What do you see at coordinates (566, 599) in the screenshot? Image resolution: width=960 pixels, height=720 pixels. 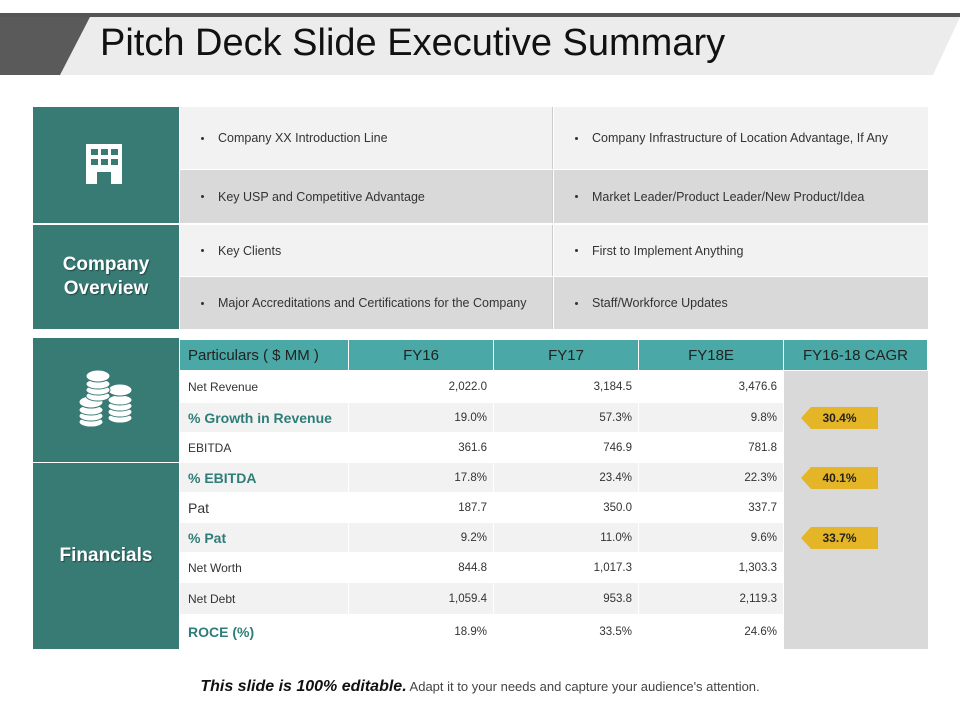 I see `table-cell: 953.8` at bounding box center [566, 599].